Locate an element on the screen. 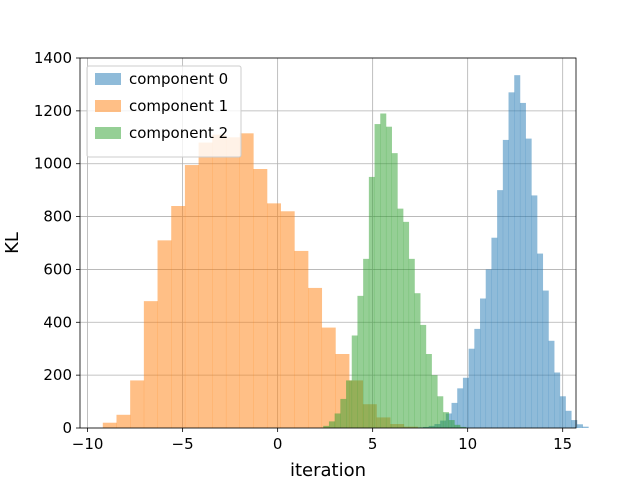 Image resolution: width=640 pixels, height=480 pixels. y-tick-label-4: 800 is located at coordinates (57, 217).